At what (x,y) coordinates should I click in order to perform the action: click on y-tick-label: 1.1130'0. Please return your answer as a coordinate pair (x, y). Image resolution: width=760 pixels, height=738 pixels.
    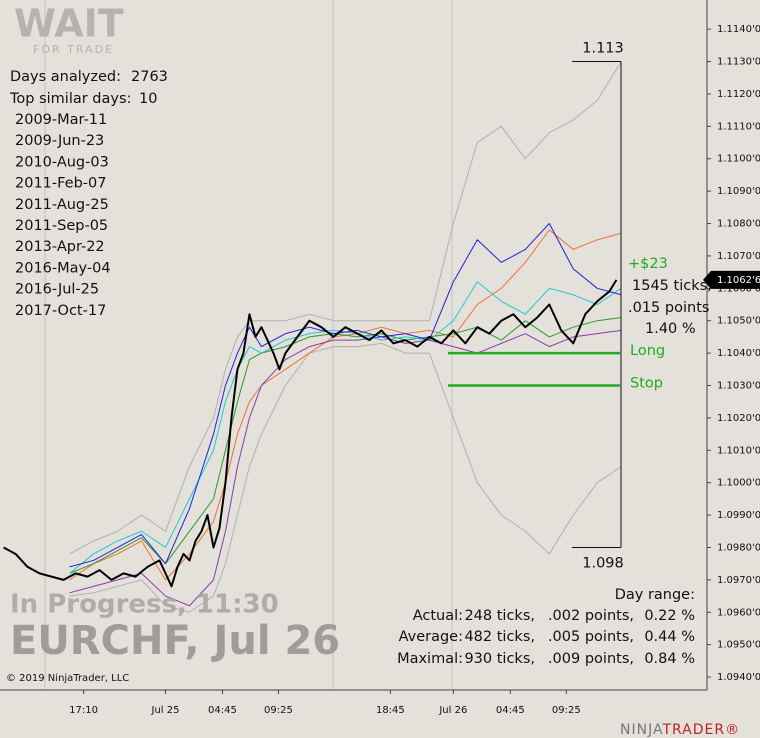
    Looking at the image, I should click on (738, 62).